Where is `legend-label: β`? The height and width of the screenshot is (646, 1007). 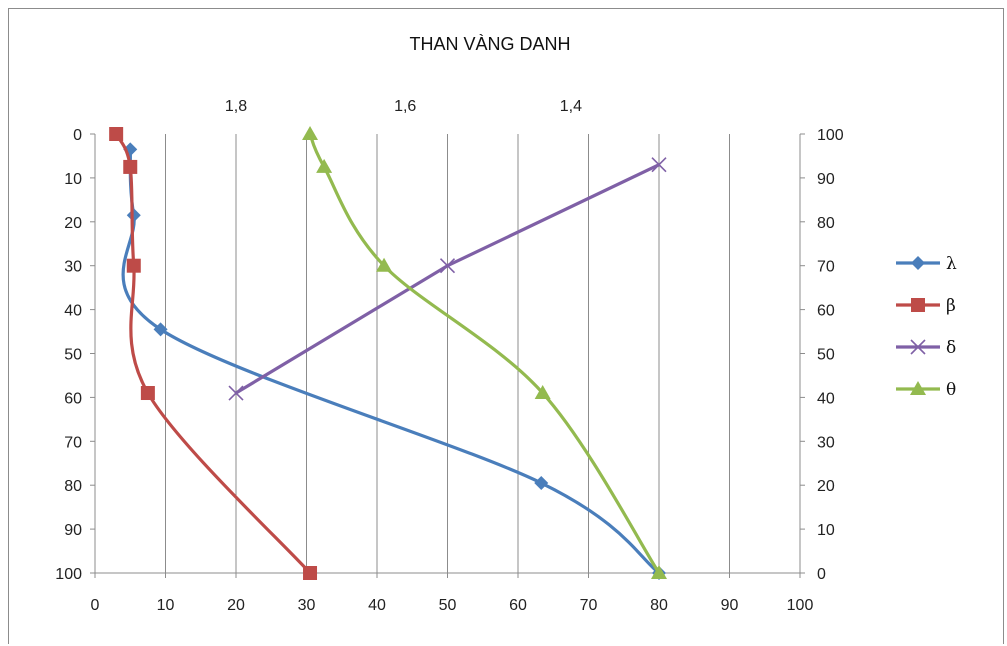 legend-label: β is located at coordinates (951, 306).